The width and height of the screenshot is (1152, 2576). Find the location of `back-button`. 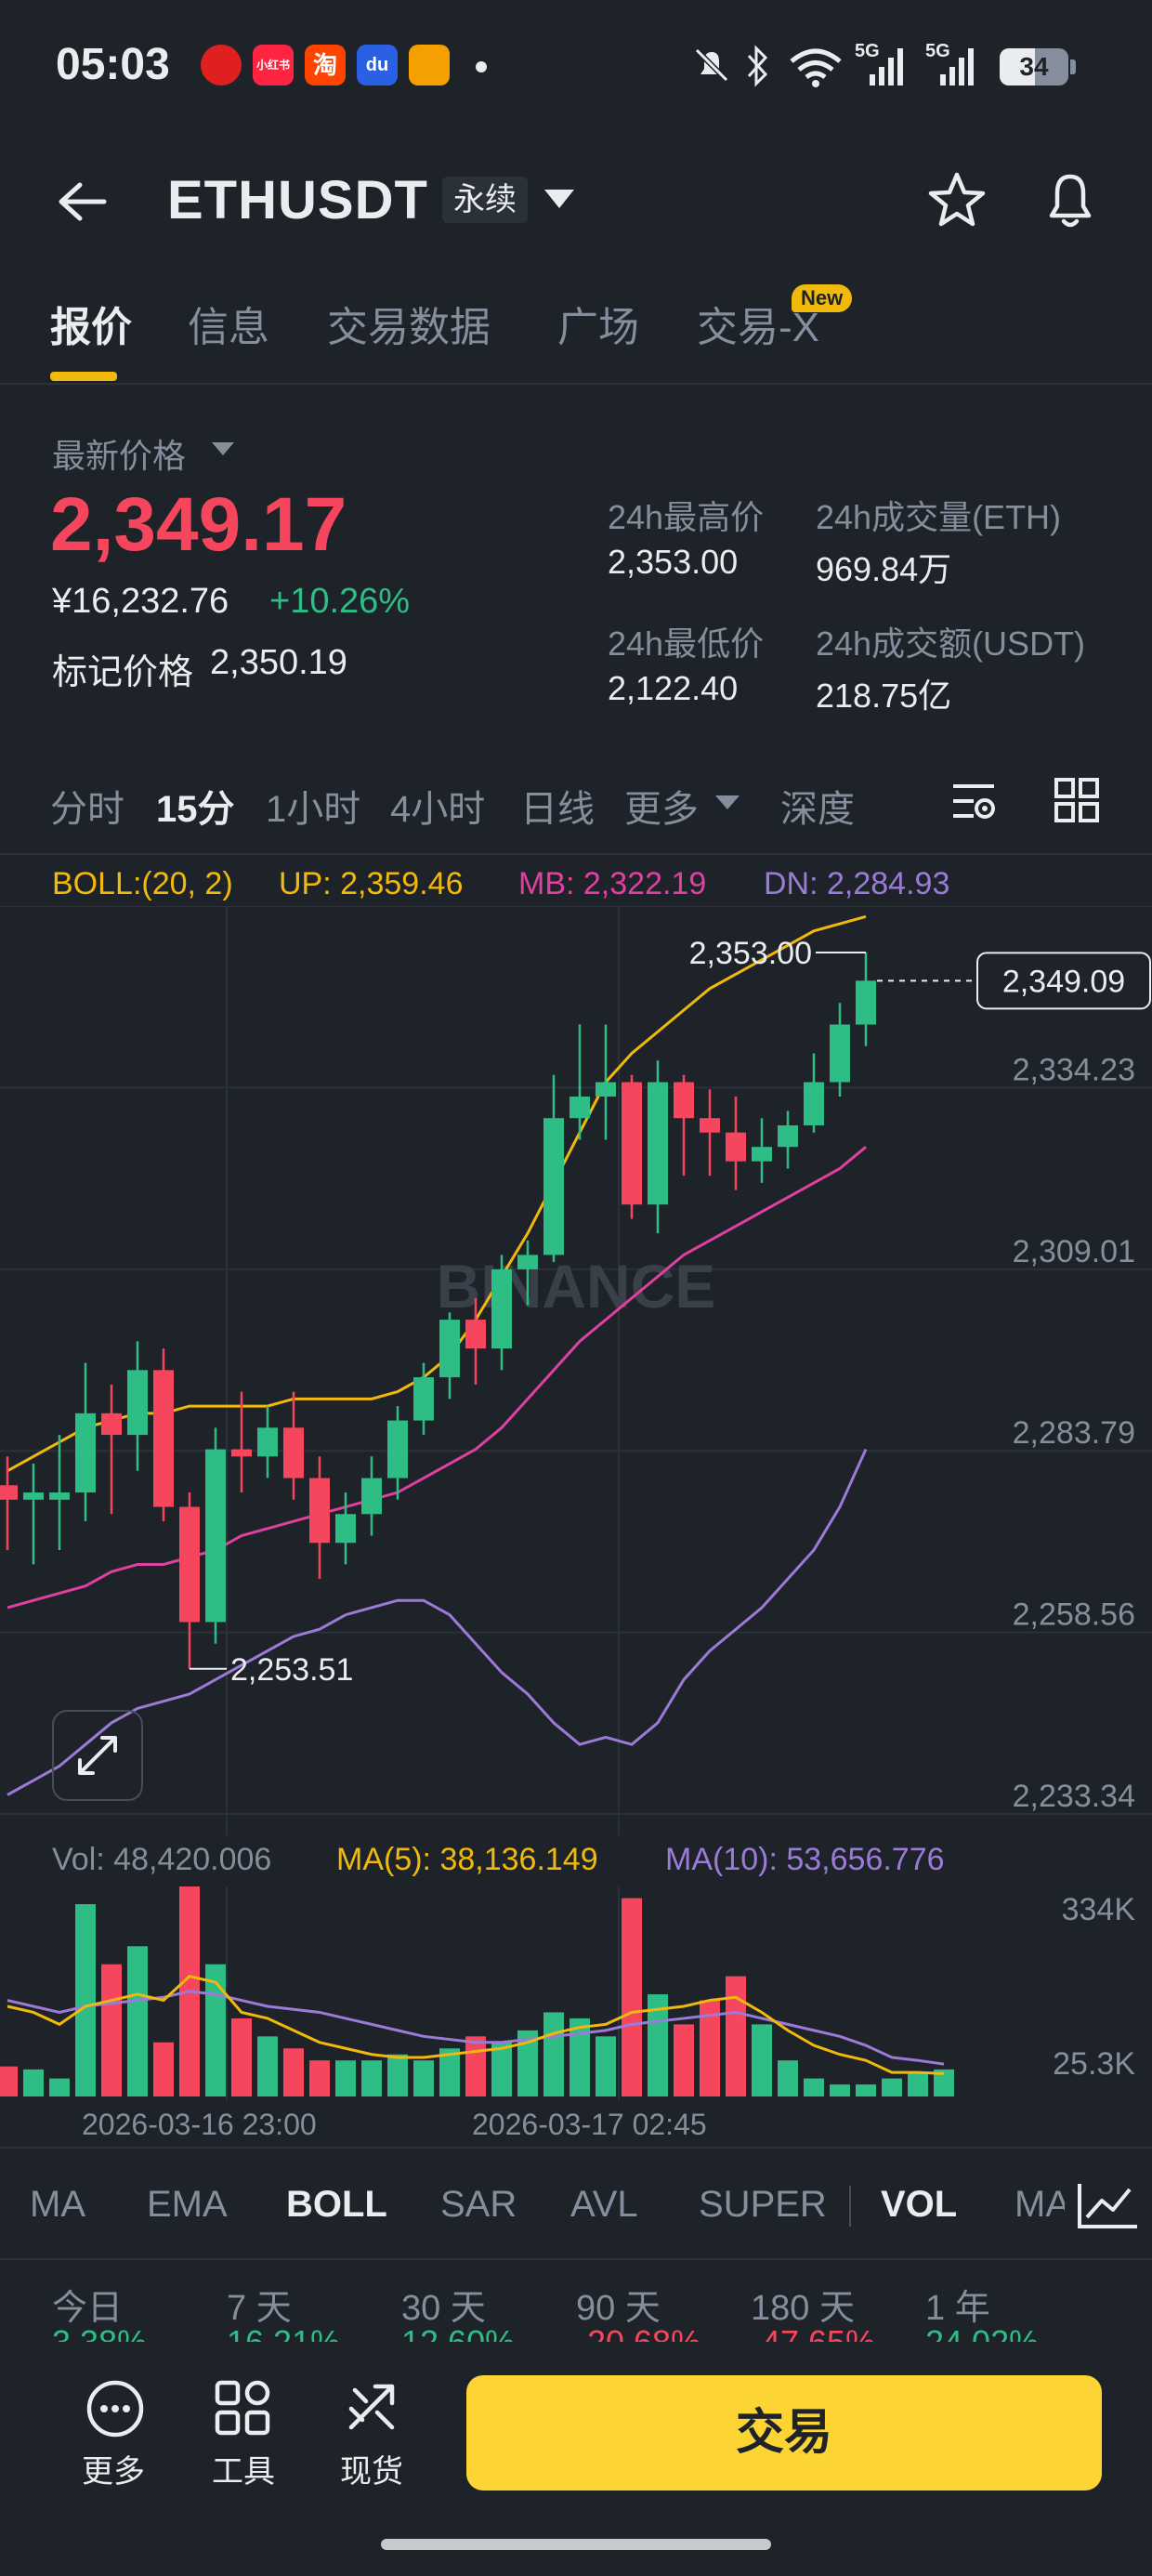

back-button is located at coordinates (81, 201).